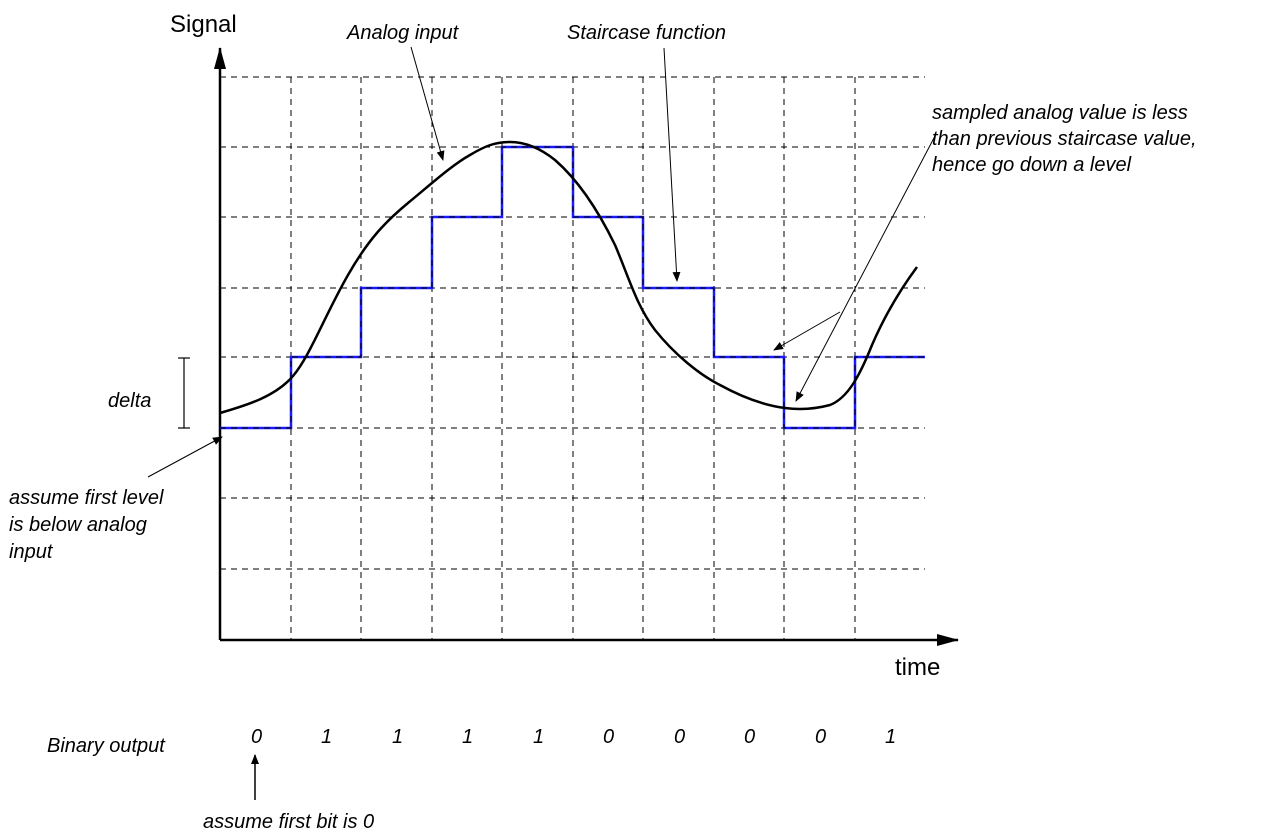 The height and width of the screenshot is (836, 1281). I want to click on first-bit-note: assume first bit is 0, so click(288, 822).